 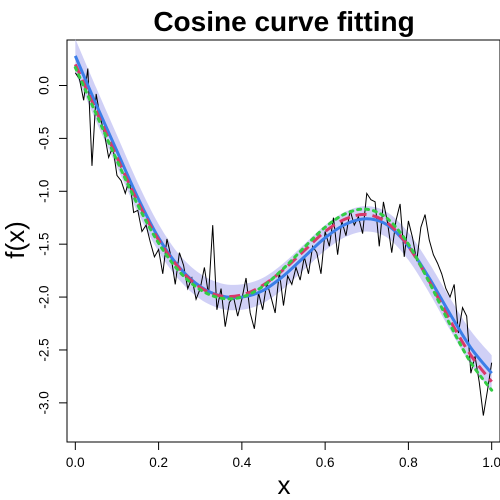 What do you see at coordinates (43, 191) in the screenshot?
I see `y-tick-label: -1.0` at bounding box center [43, 191].